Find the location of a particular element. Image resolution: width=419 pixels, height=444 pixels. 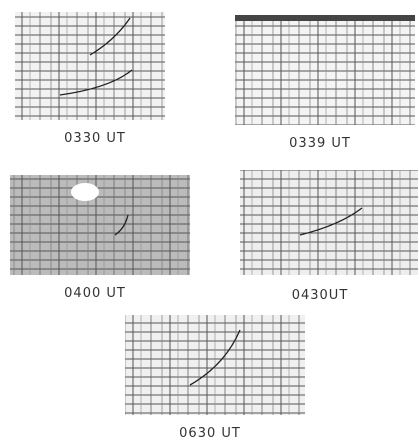

panel-label: 0630 UT is located at coordinates (210, 433).